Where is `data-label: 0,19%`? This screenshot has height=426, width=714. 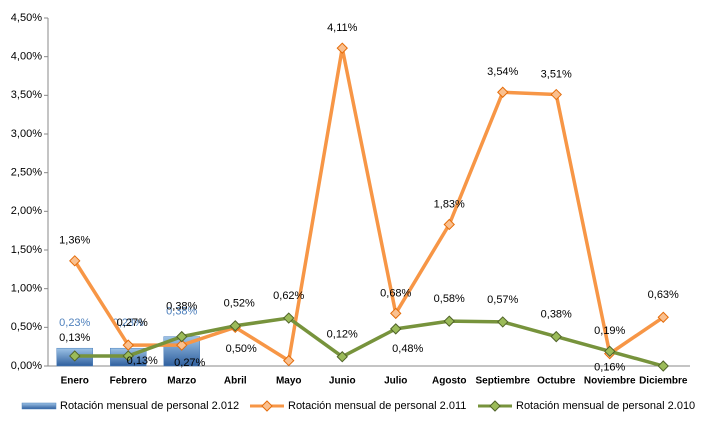 data-label: 0,19% is located at coordinates (609, 331).